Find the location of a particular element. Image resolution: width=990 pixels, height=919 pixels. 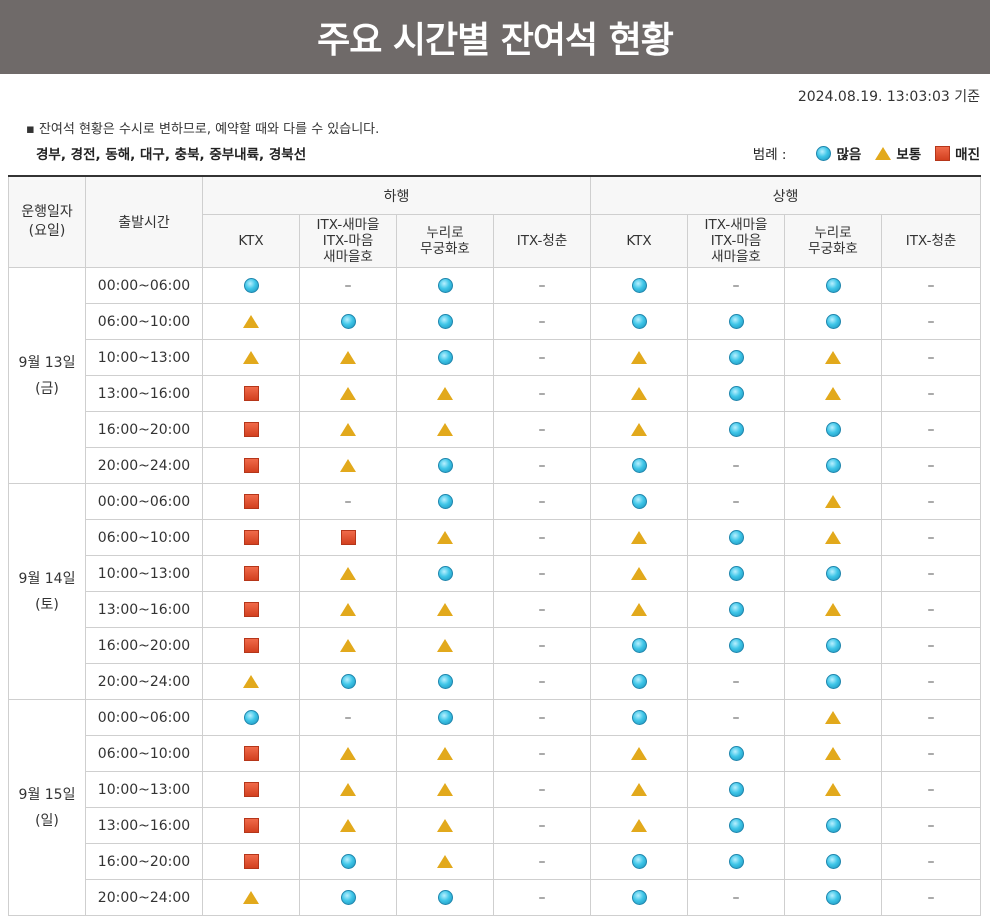

header-up-ktx: KTX is located at coordinates (639, 241).